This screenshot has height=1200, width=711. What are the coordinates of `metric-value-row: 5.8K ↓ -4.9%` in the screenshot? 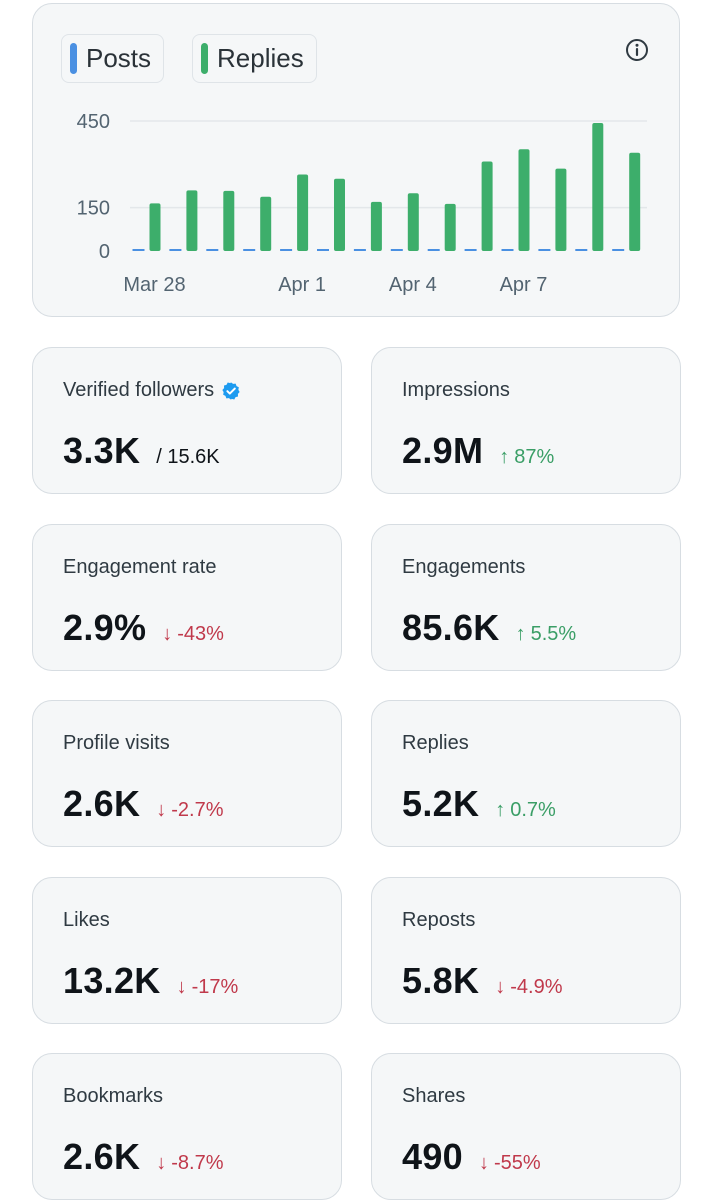 It's located at (482, 981).